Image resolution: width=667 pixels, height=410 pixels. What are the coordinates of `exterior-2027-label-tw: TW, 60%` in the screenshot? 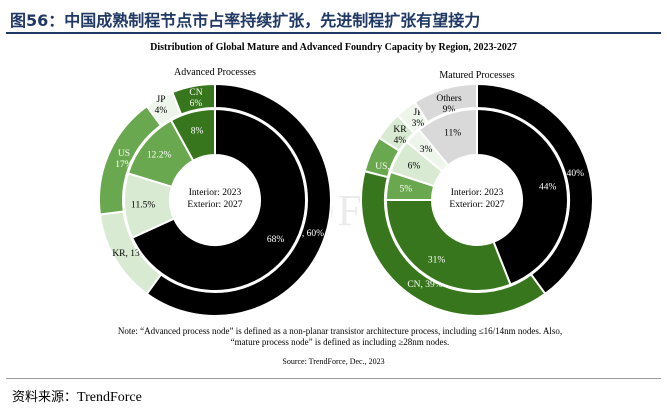 It's located at (306, 234).